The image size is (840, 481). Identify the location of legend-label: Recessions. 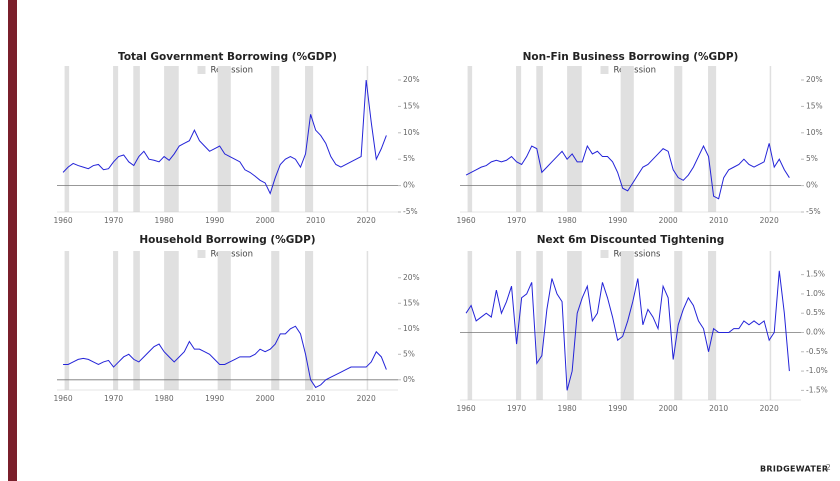
(637, 255).